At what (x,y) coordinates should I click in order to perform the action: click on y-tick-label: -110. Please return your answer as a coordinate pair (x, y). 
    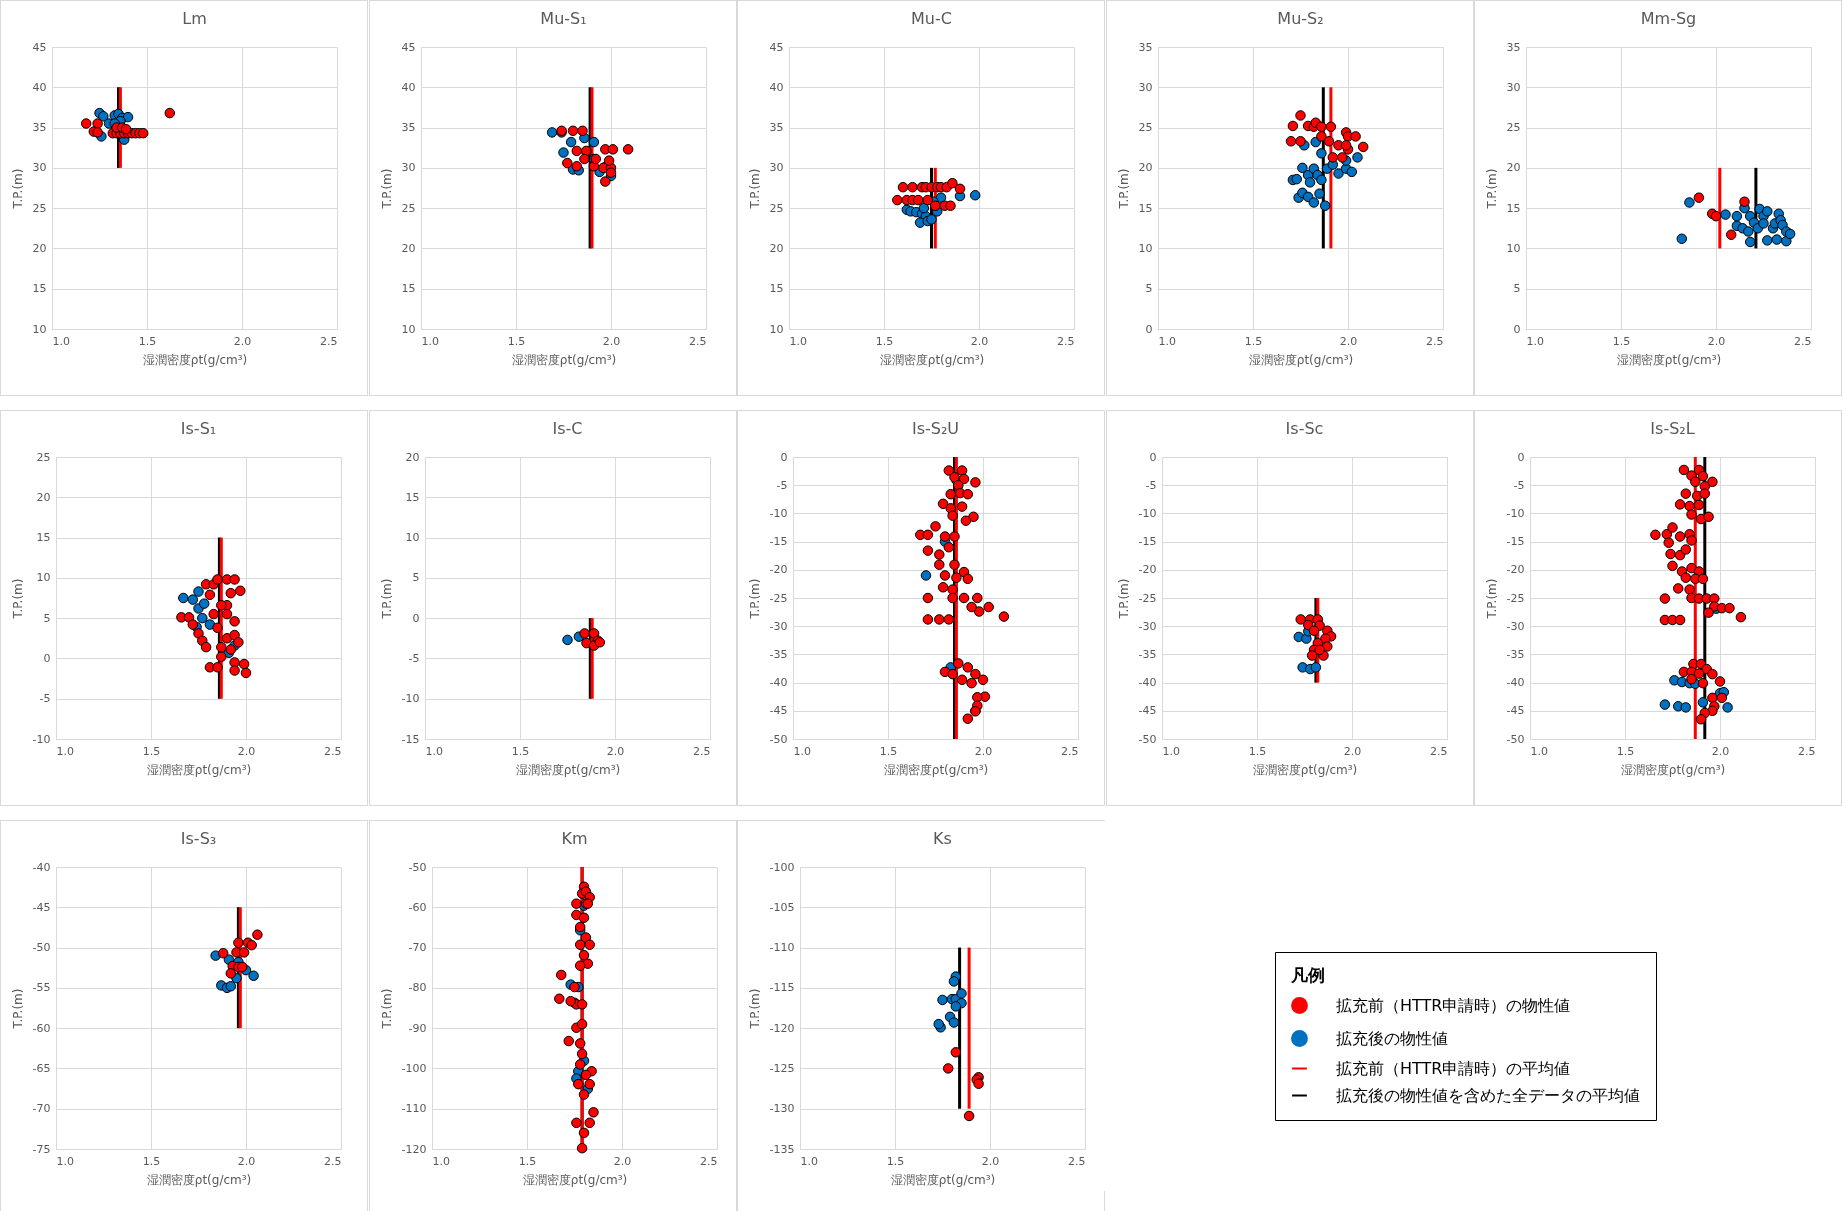
    Looking at the image, I should click on (782, 948).